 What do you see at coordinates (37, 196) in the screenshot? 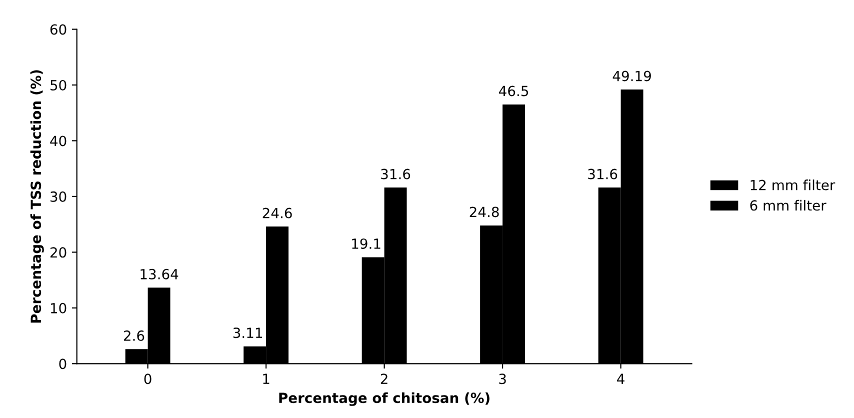
I see `y-axis-title: Percentage of TSS reduction (%)` at bounding box center [37, 196].